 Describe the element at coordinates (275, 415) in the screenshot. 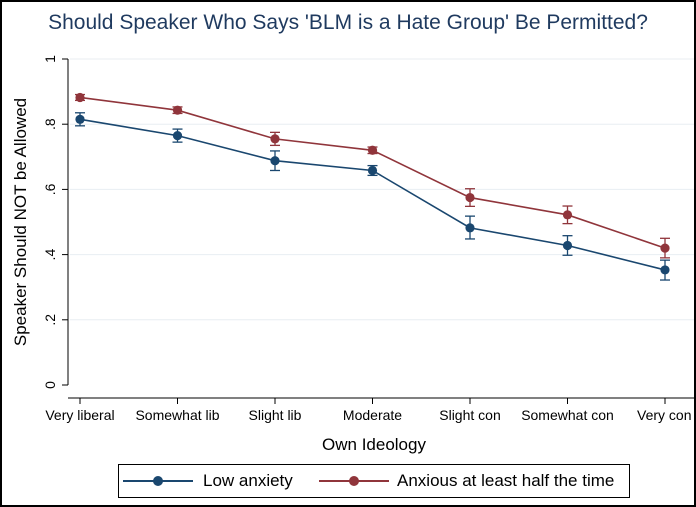

I see `x-tick-label-2: Slight lib` at that location.